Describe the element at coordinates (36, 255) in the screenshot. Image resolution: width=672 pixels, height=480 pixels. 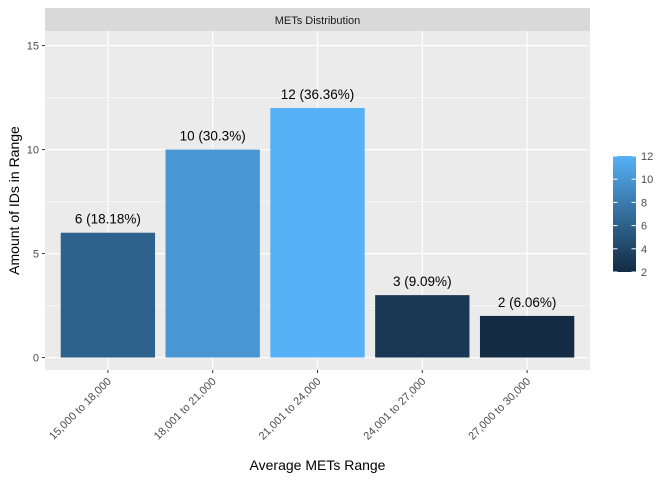
I see `y-tick-label: 5` at that location.